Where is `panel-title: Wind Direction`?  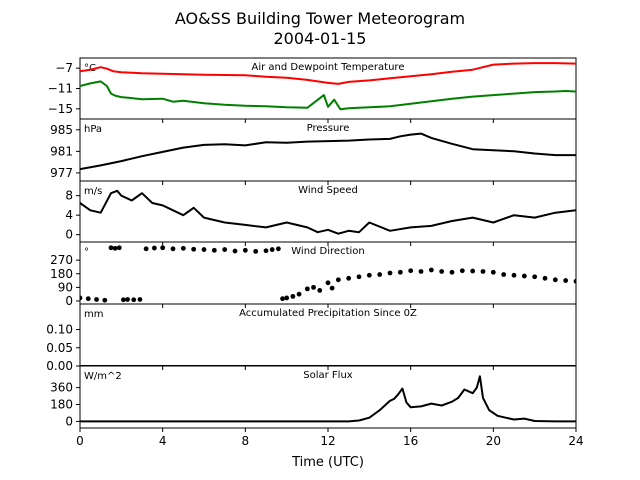
panel-title: Wind Direction is located at coordinates (328, 251).